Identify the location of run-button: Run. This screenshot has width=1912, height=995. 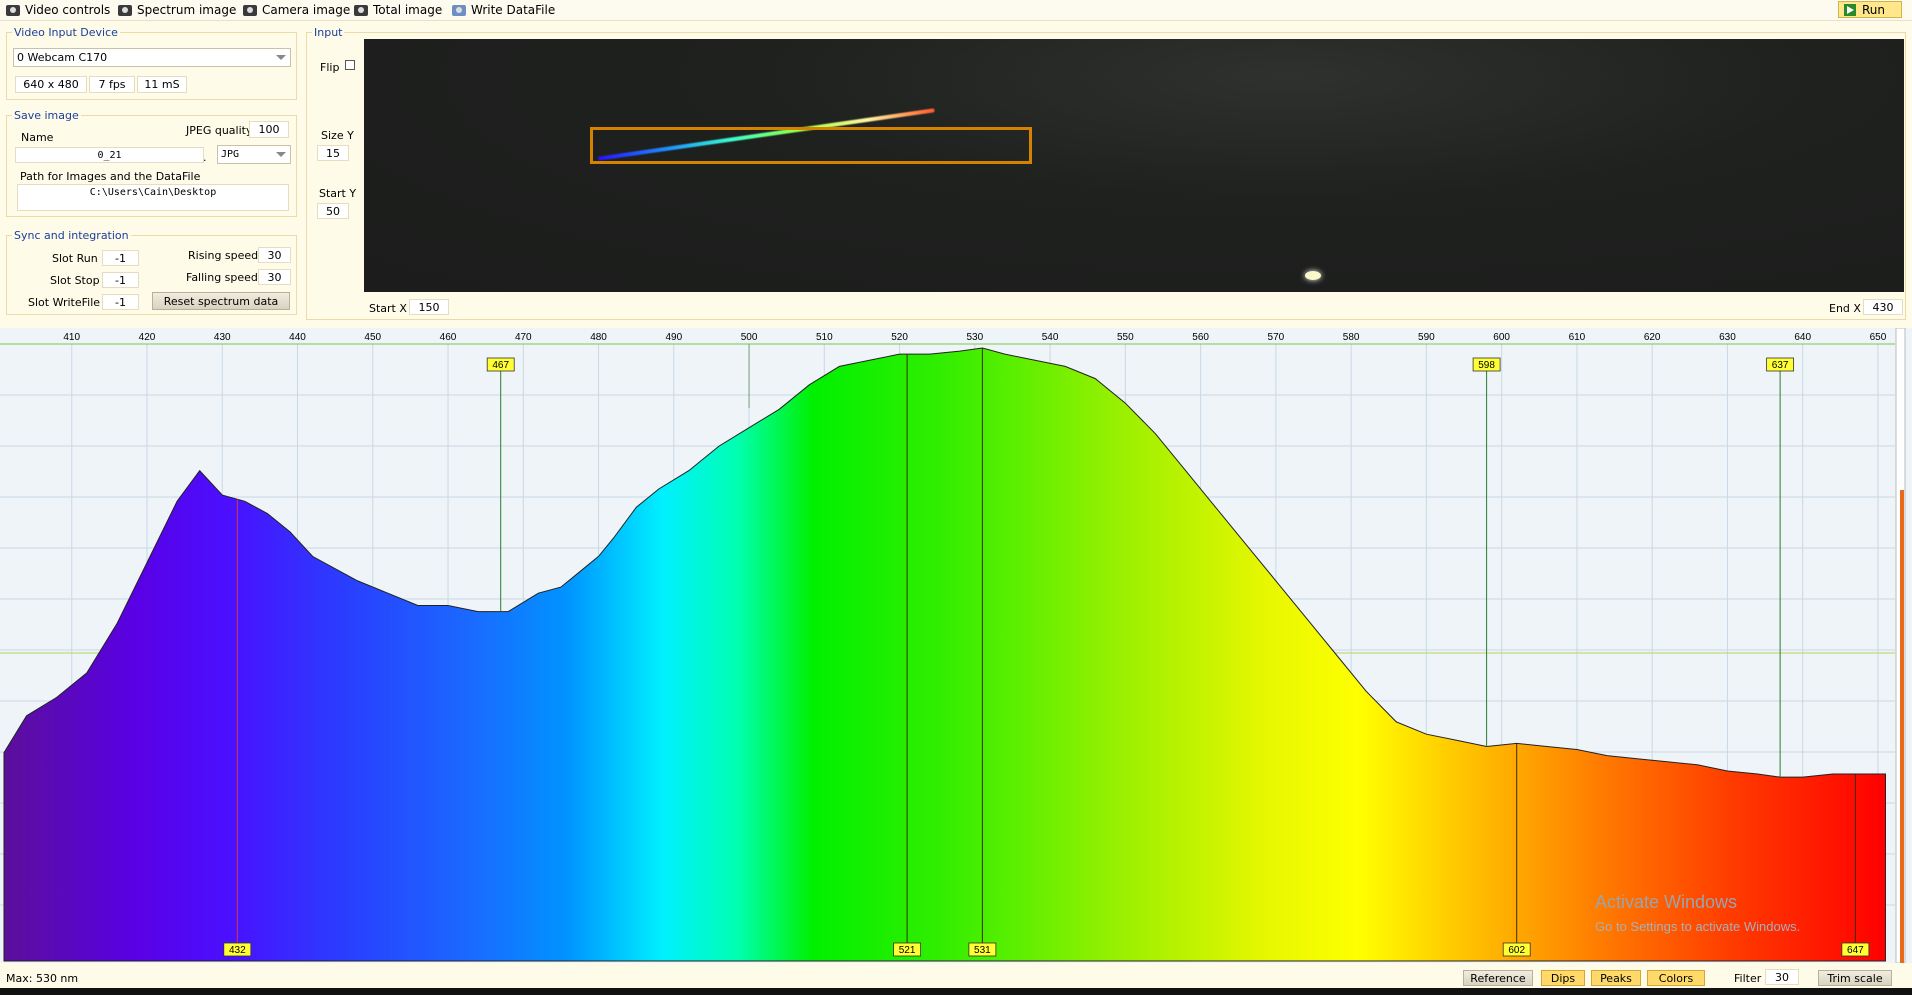
(1870, 9).